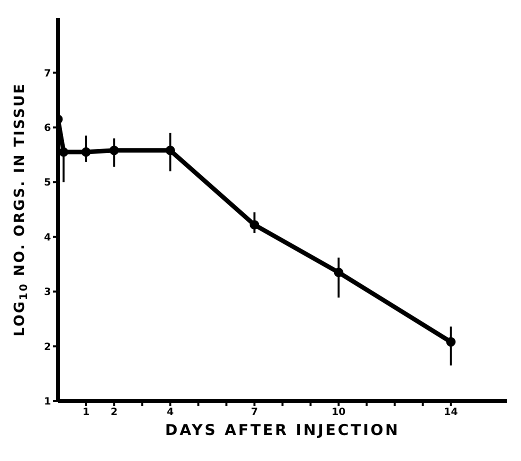 Image resolution: width=521 pixels, height=461 pixels. Describe the element at coordinates (48, 74) in the screenshot. I see `y-tick-label: 7` at that location.